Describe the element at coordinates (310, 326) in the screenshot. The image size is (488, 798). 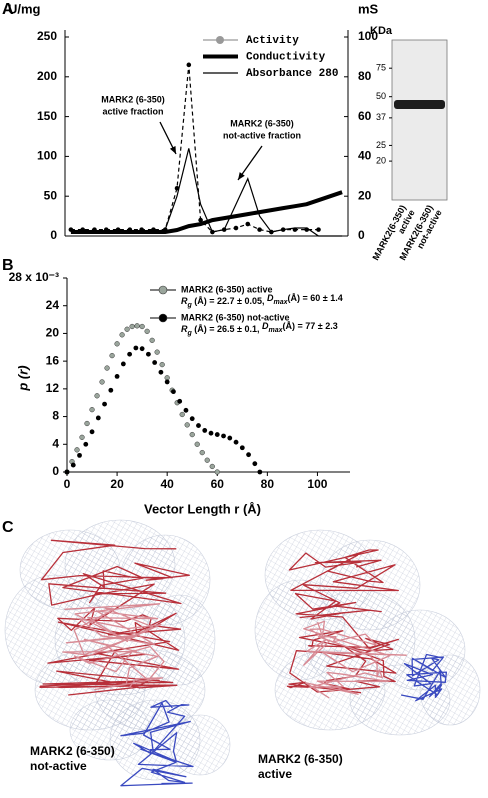
I see `stats-text: (Å) = 77 ± 2.3` at that location.